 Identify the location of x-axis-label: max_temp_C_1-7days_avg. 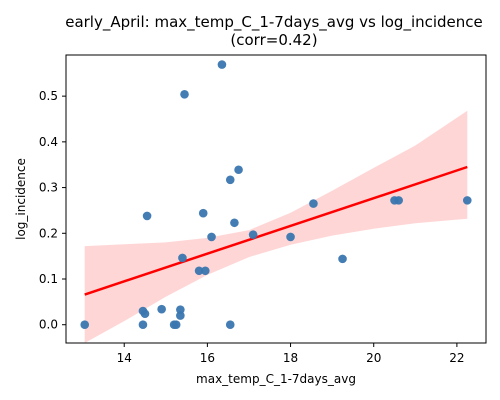
(276, 379).